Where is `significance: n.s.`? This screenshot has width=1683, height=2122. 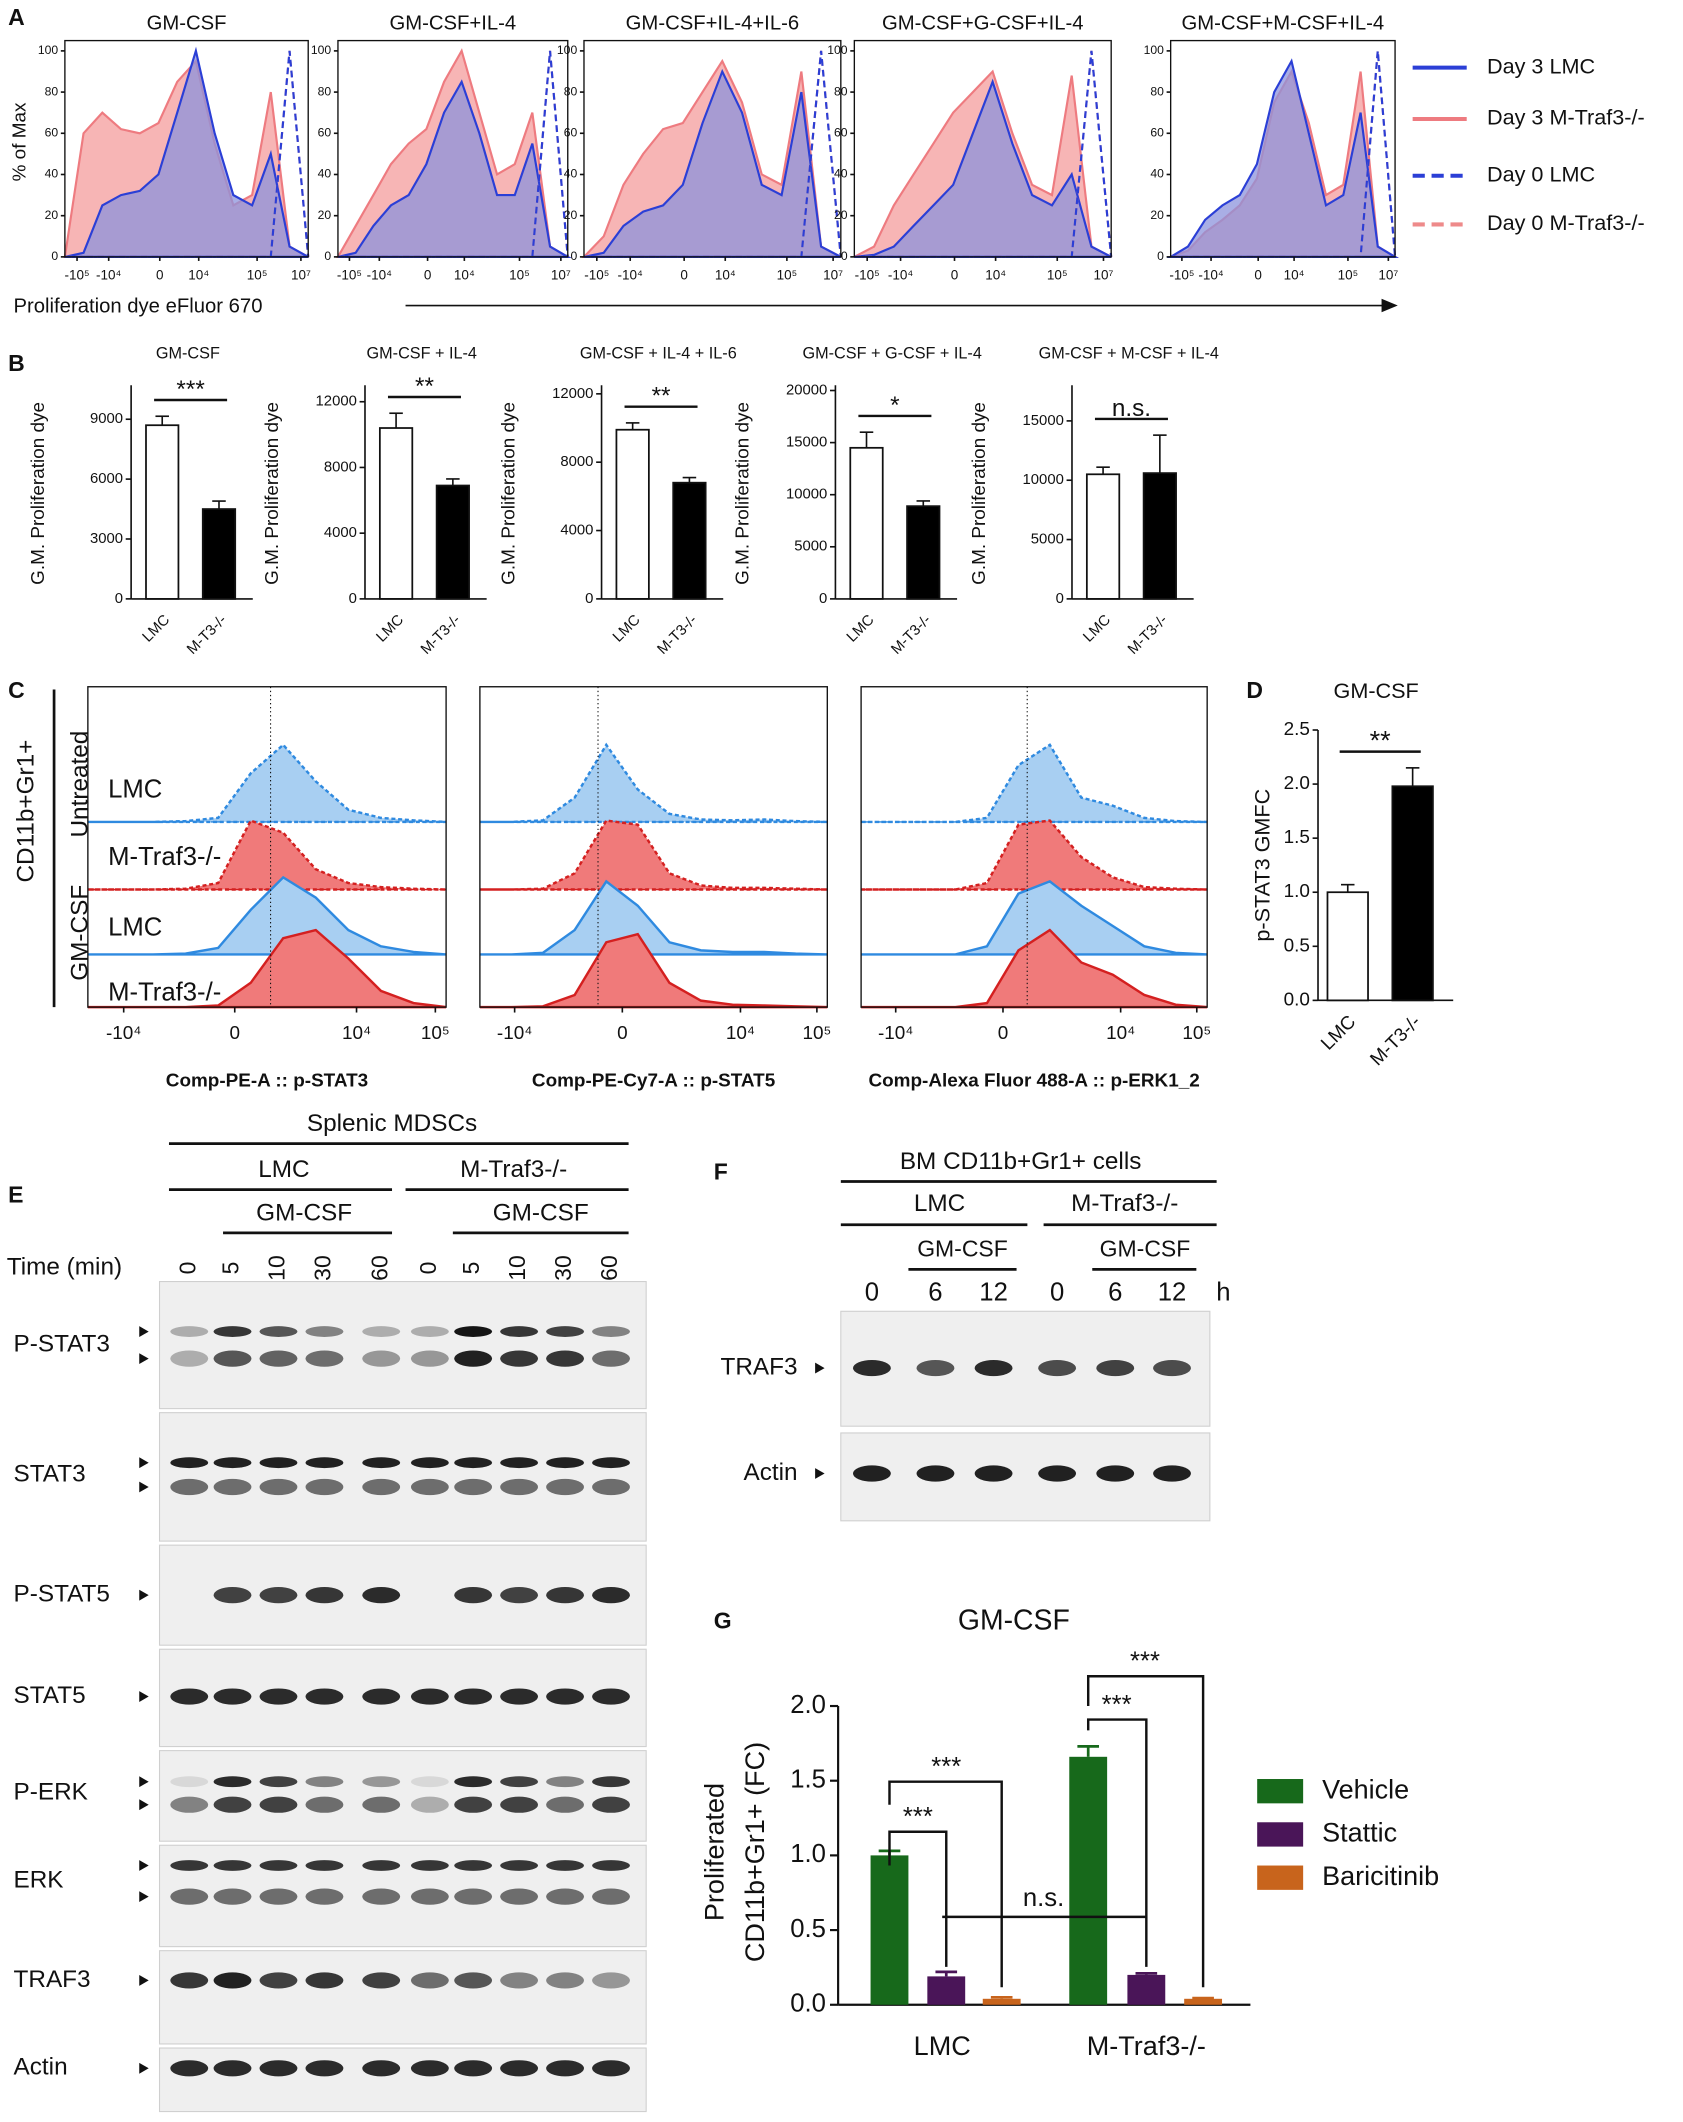 significance: n.s. is located at coordinates (1043, 1898).